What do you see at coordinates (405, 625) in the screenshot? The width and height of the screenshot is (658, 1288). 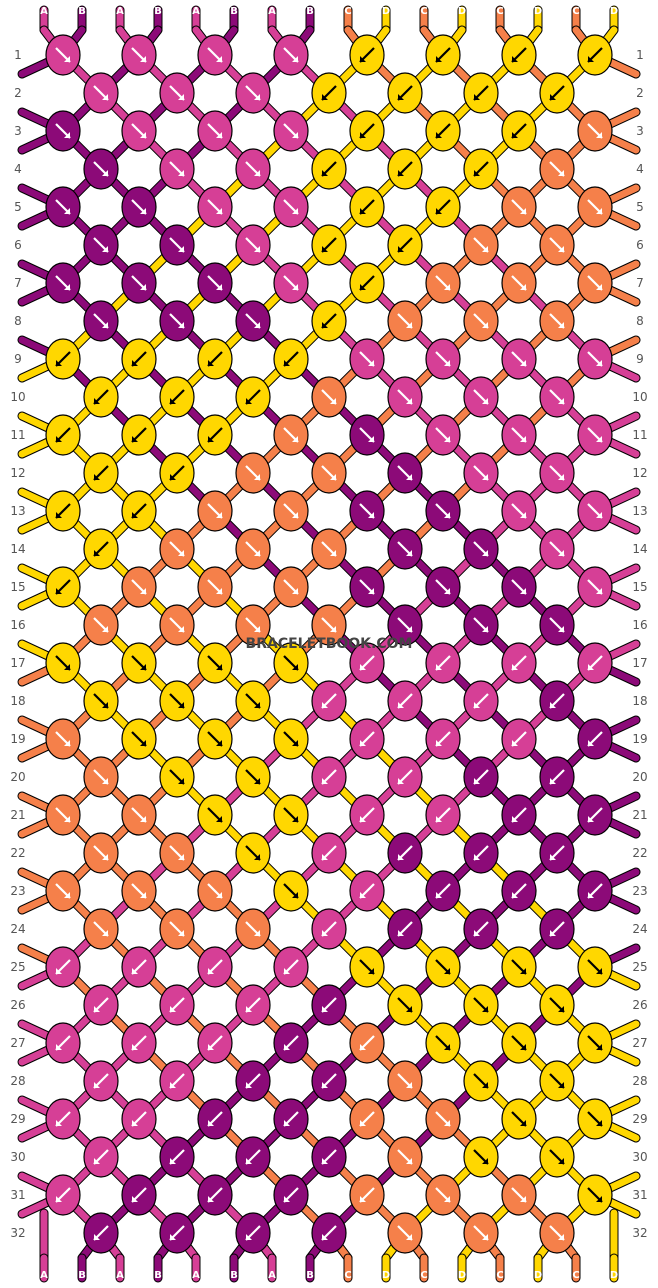 I see `knot-r16-k5` at bounding box center [405, 625].